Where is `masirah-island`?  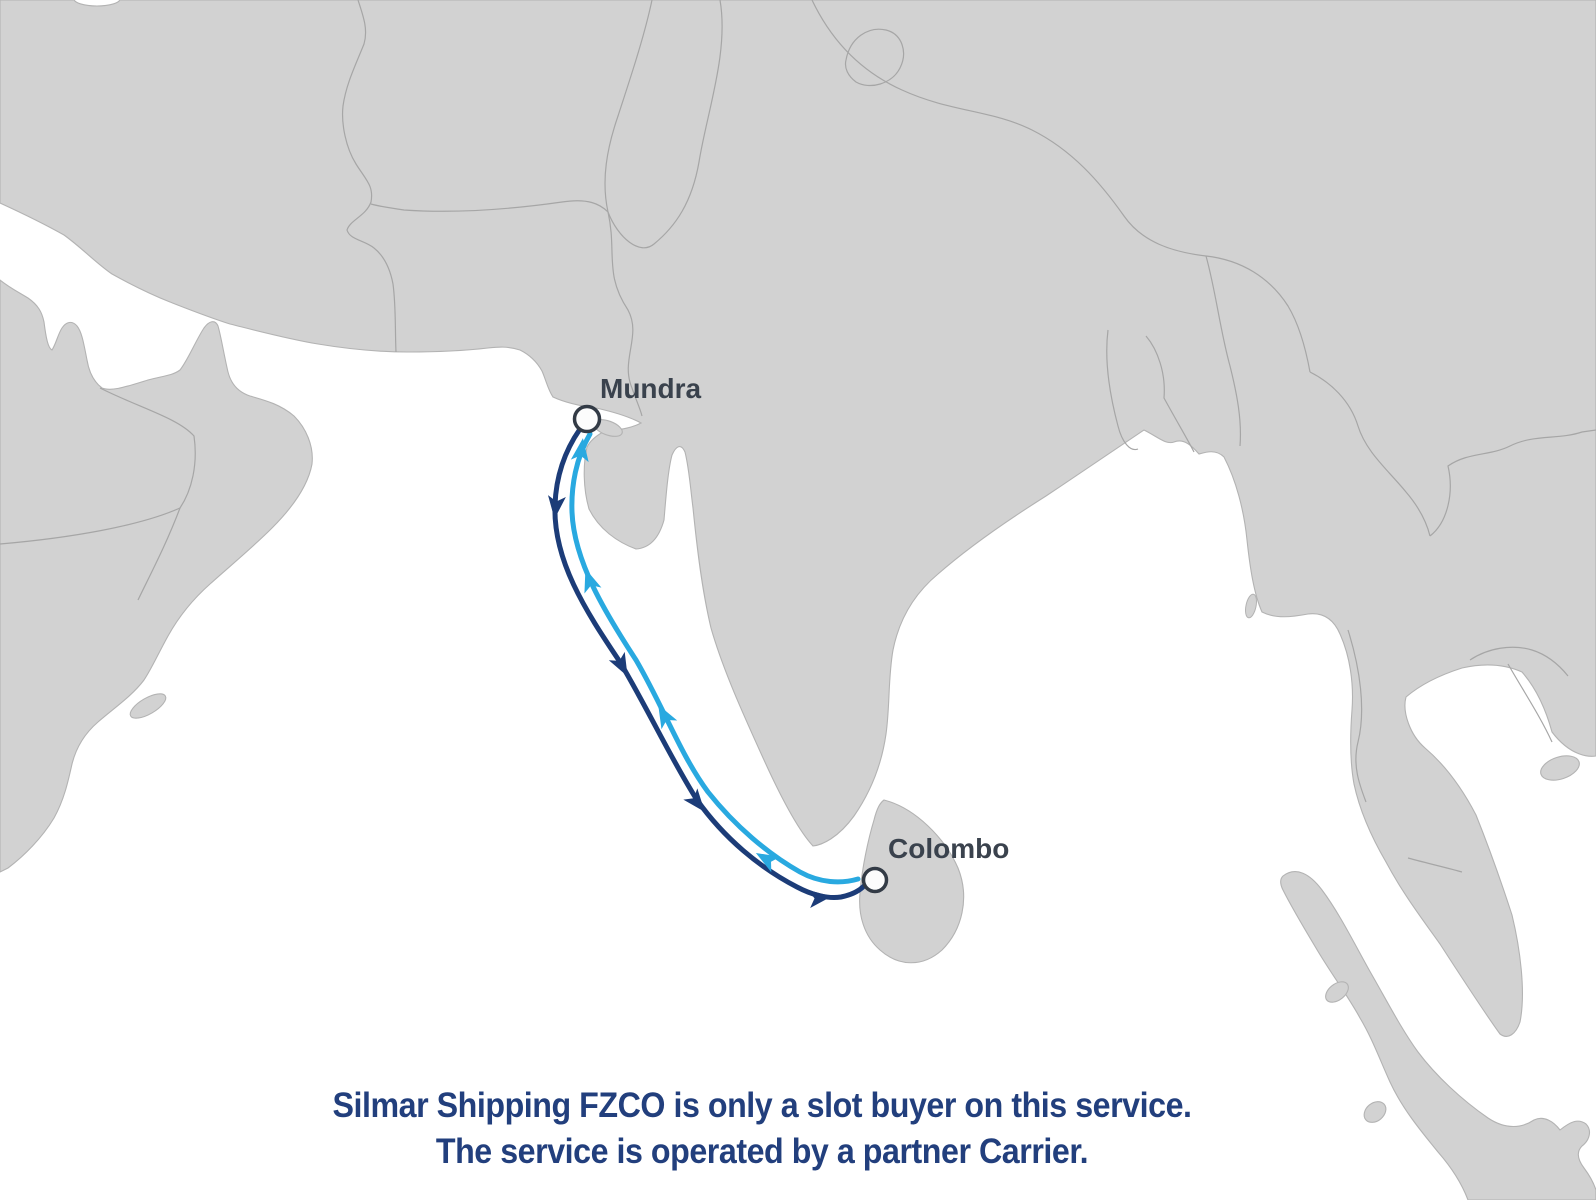
masirah-island is located at coordinates (148, 706).